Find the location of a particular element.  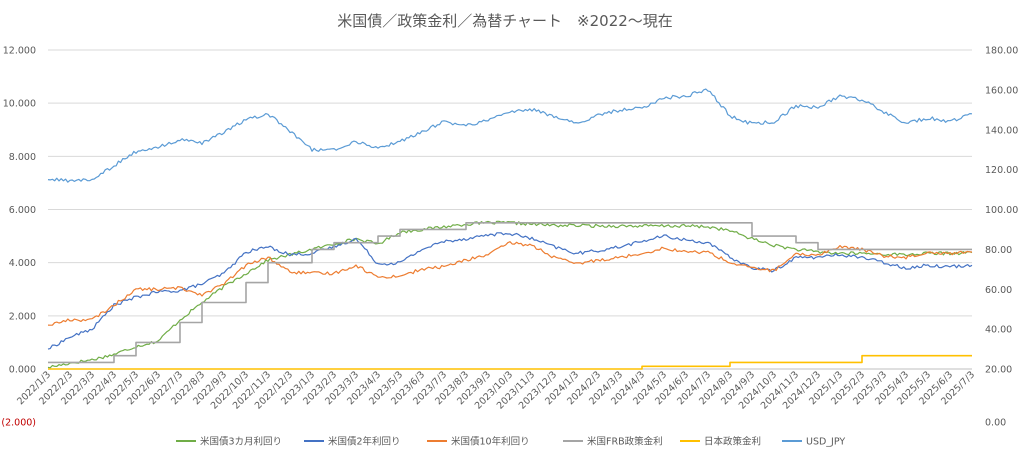

legend-label: 米国FRB政策金利 is located at coordinates (625, 442).